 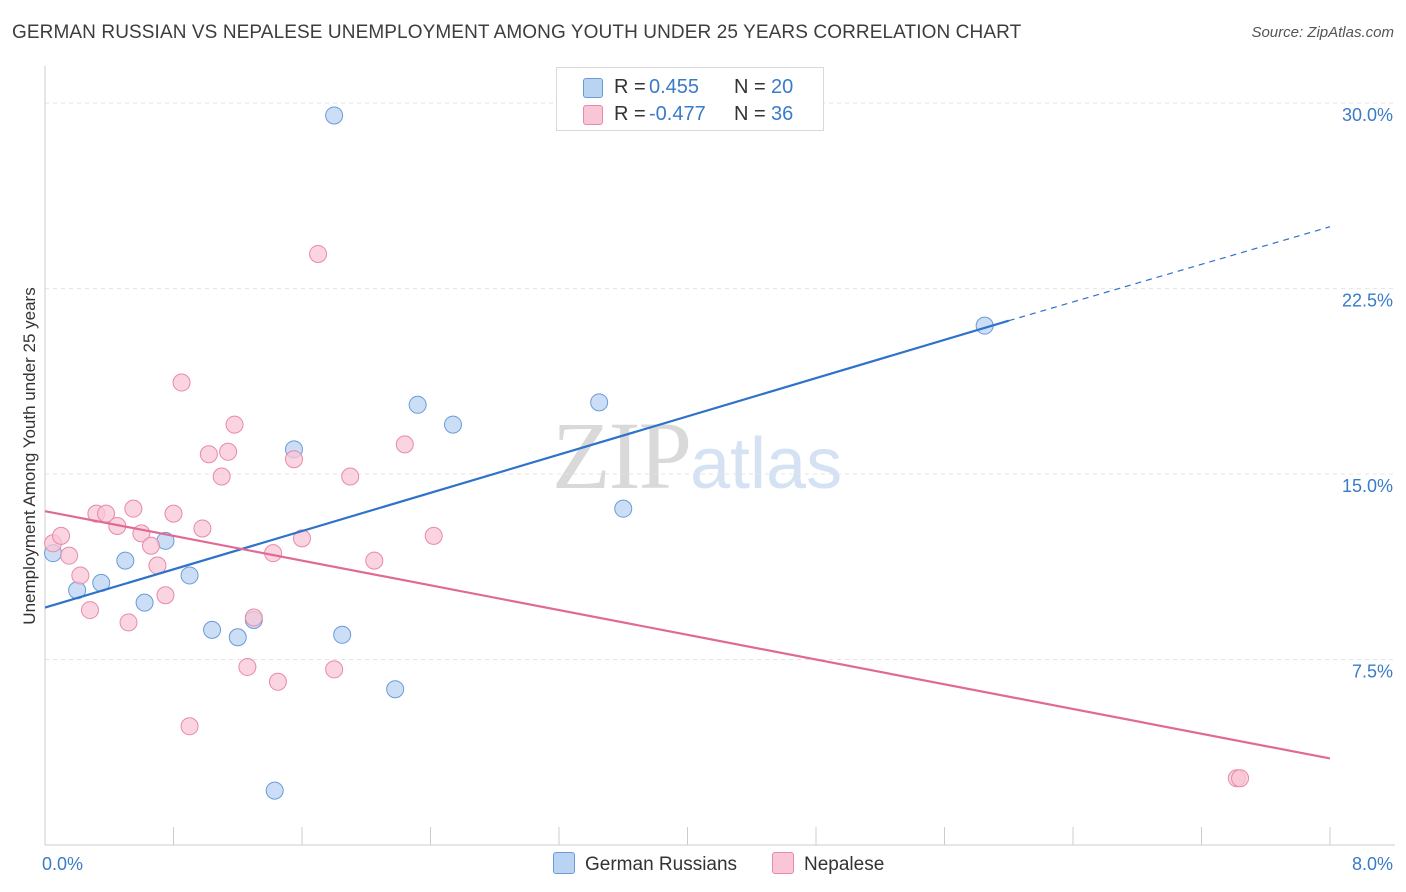 What do you see at coordinates (1372, 672) in the screenshot?
I see `y-tick-label: 7.5%` at bounding box center [1372, 672].